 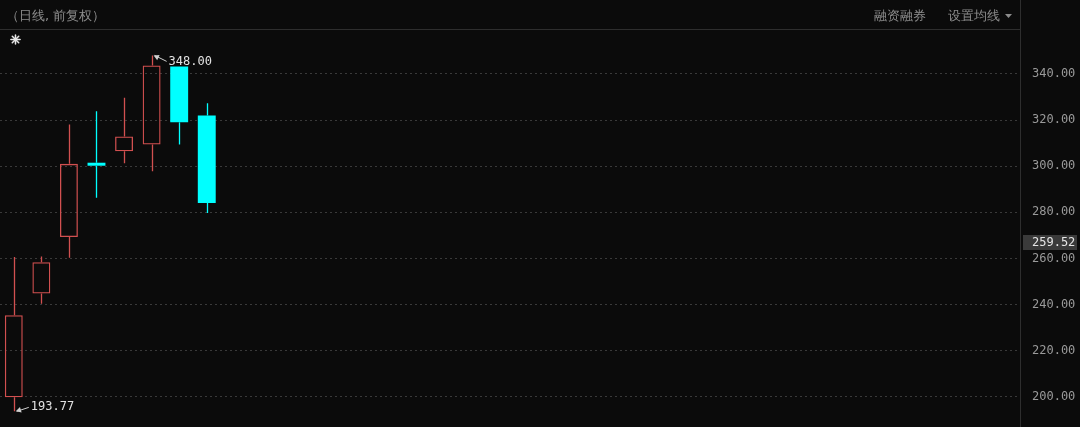 What do you see at coordinates (1054, 211) in the screenshot?
I see `y-tick-label: 280.00` at bounding box center [1054, 211].